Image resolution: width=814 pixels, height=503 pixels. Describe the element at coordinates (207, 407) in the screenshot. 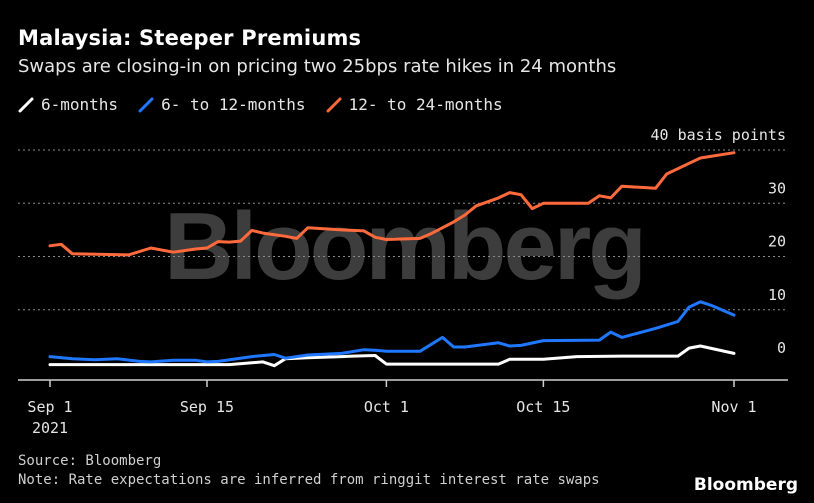

I see `x-tick-label-1: Sep 15` at that location.